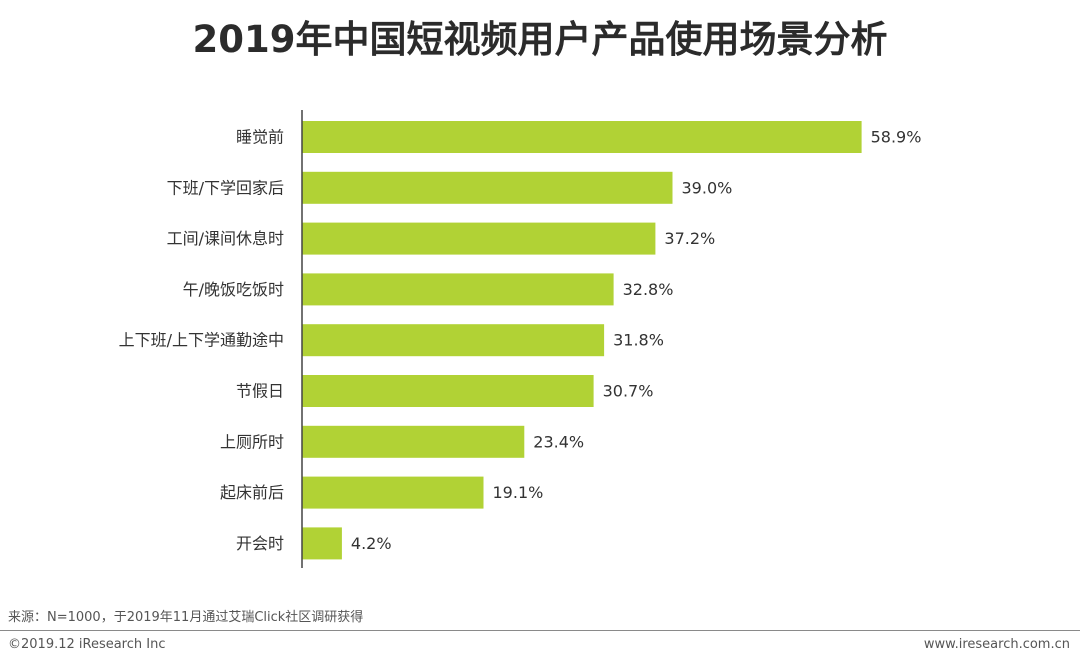  Describe the element at coordinates (558, 441) in the screenshot. I see `value-label: 23.4%` at that location.